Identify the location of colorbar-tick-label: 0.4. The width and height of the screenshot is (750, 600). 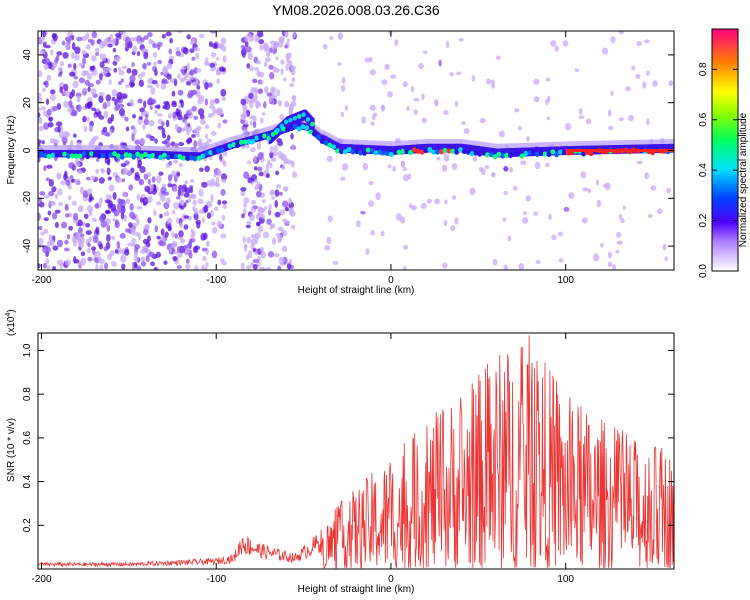
(703, 170).